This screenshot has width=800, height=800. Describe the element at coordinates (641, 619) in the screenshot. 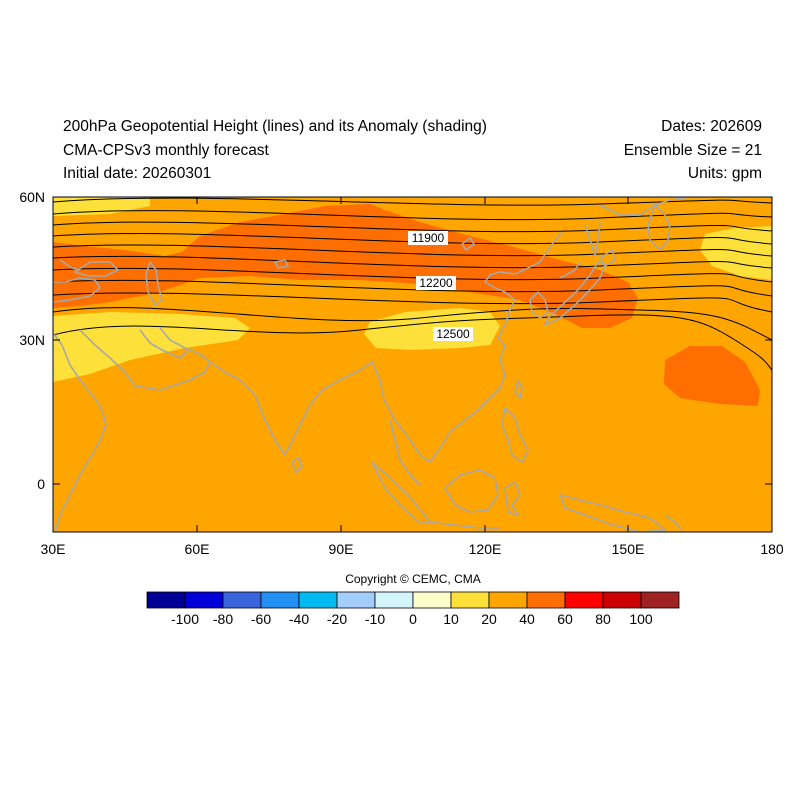

I see `colorbar-label: 100` at that location.